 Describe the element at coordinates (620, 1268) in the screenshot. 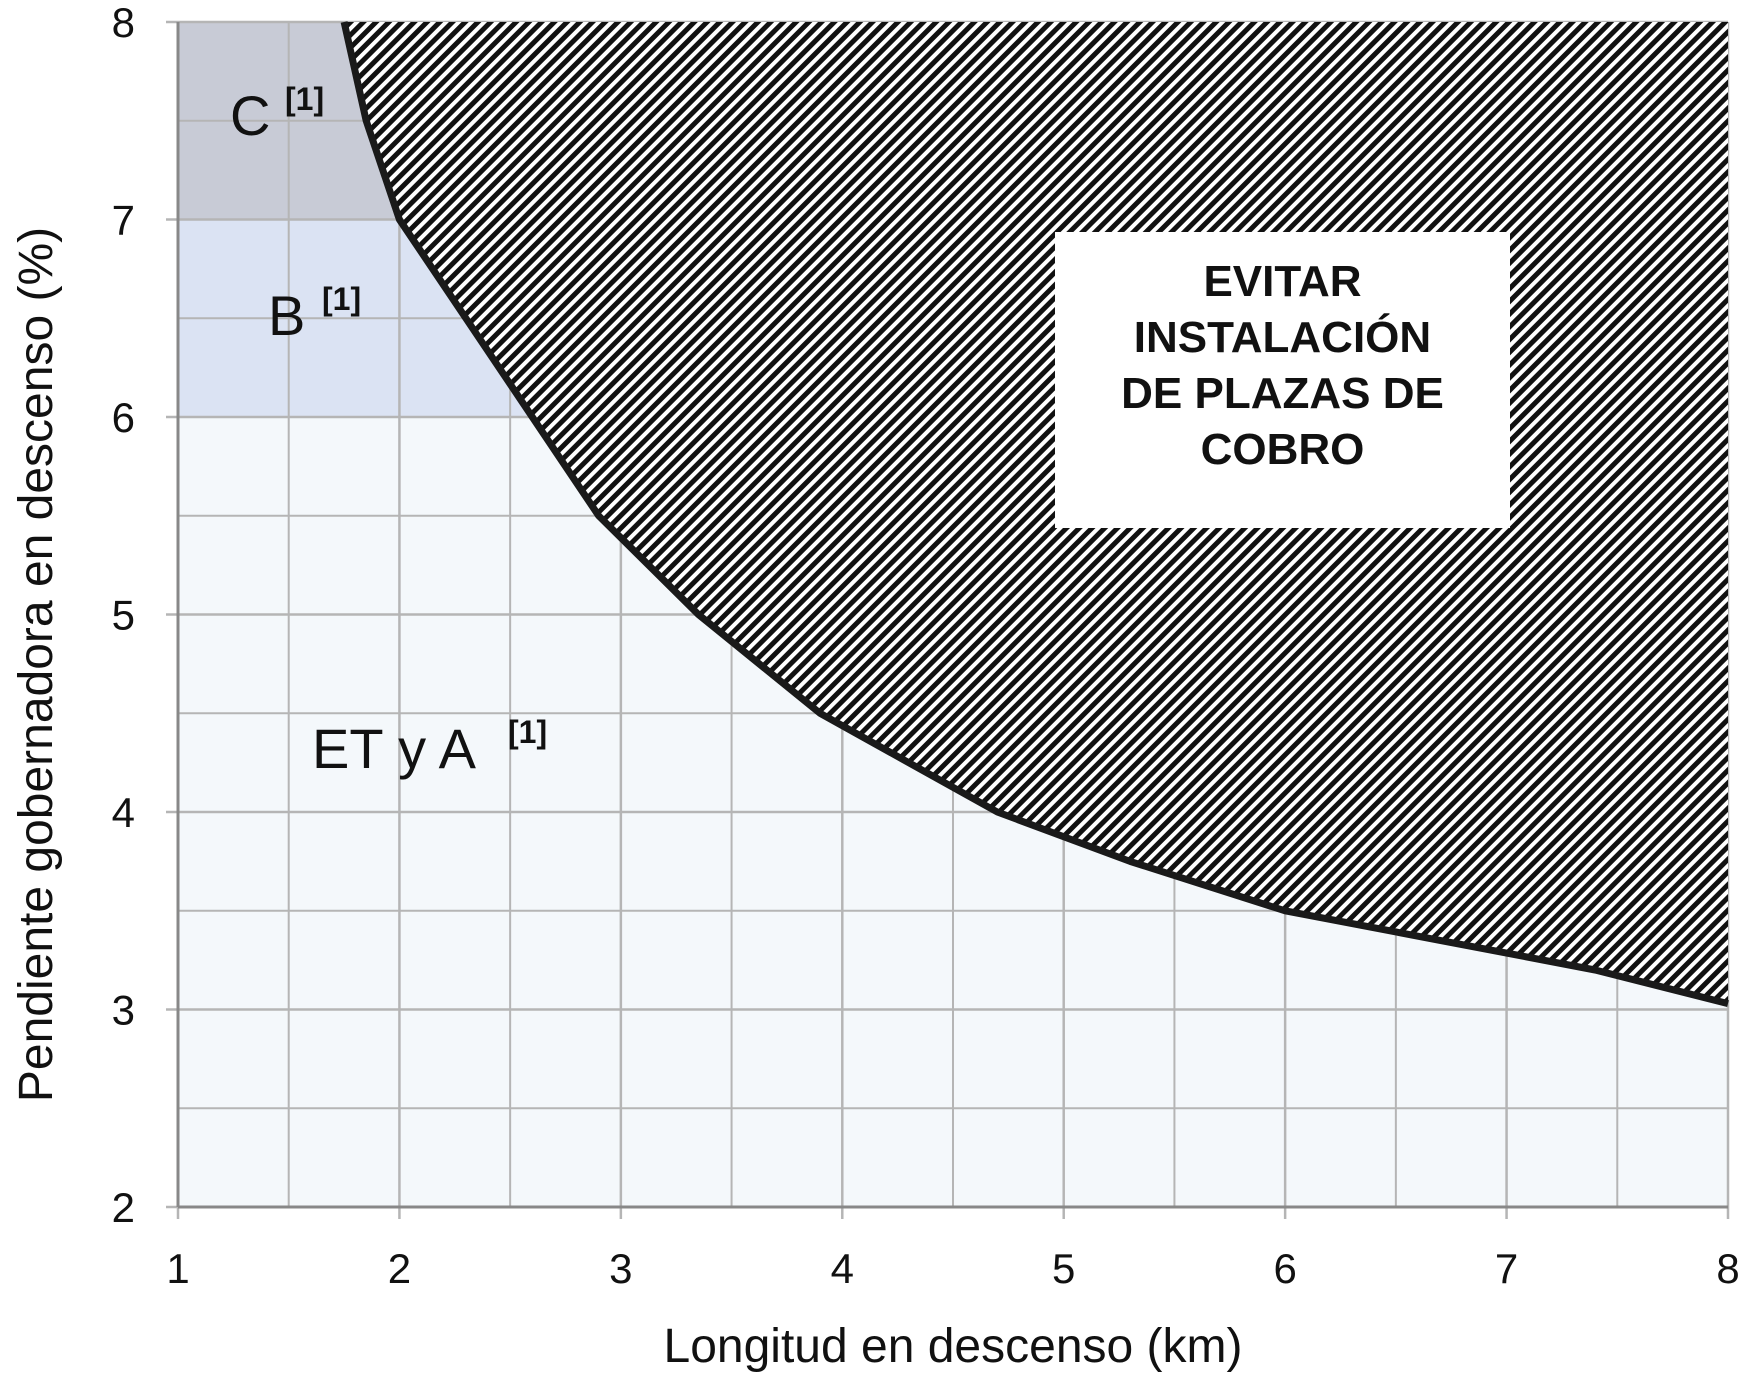

I see `x-tick-label: 3` at that location.